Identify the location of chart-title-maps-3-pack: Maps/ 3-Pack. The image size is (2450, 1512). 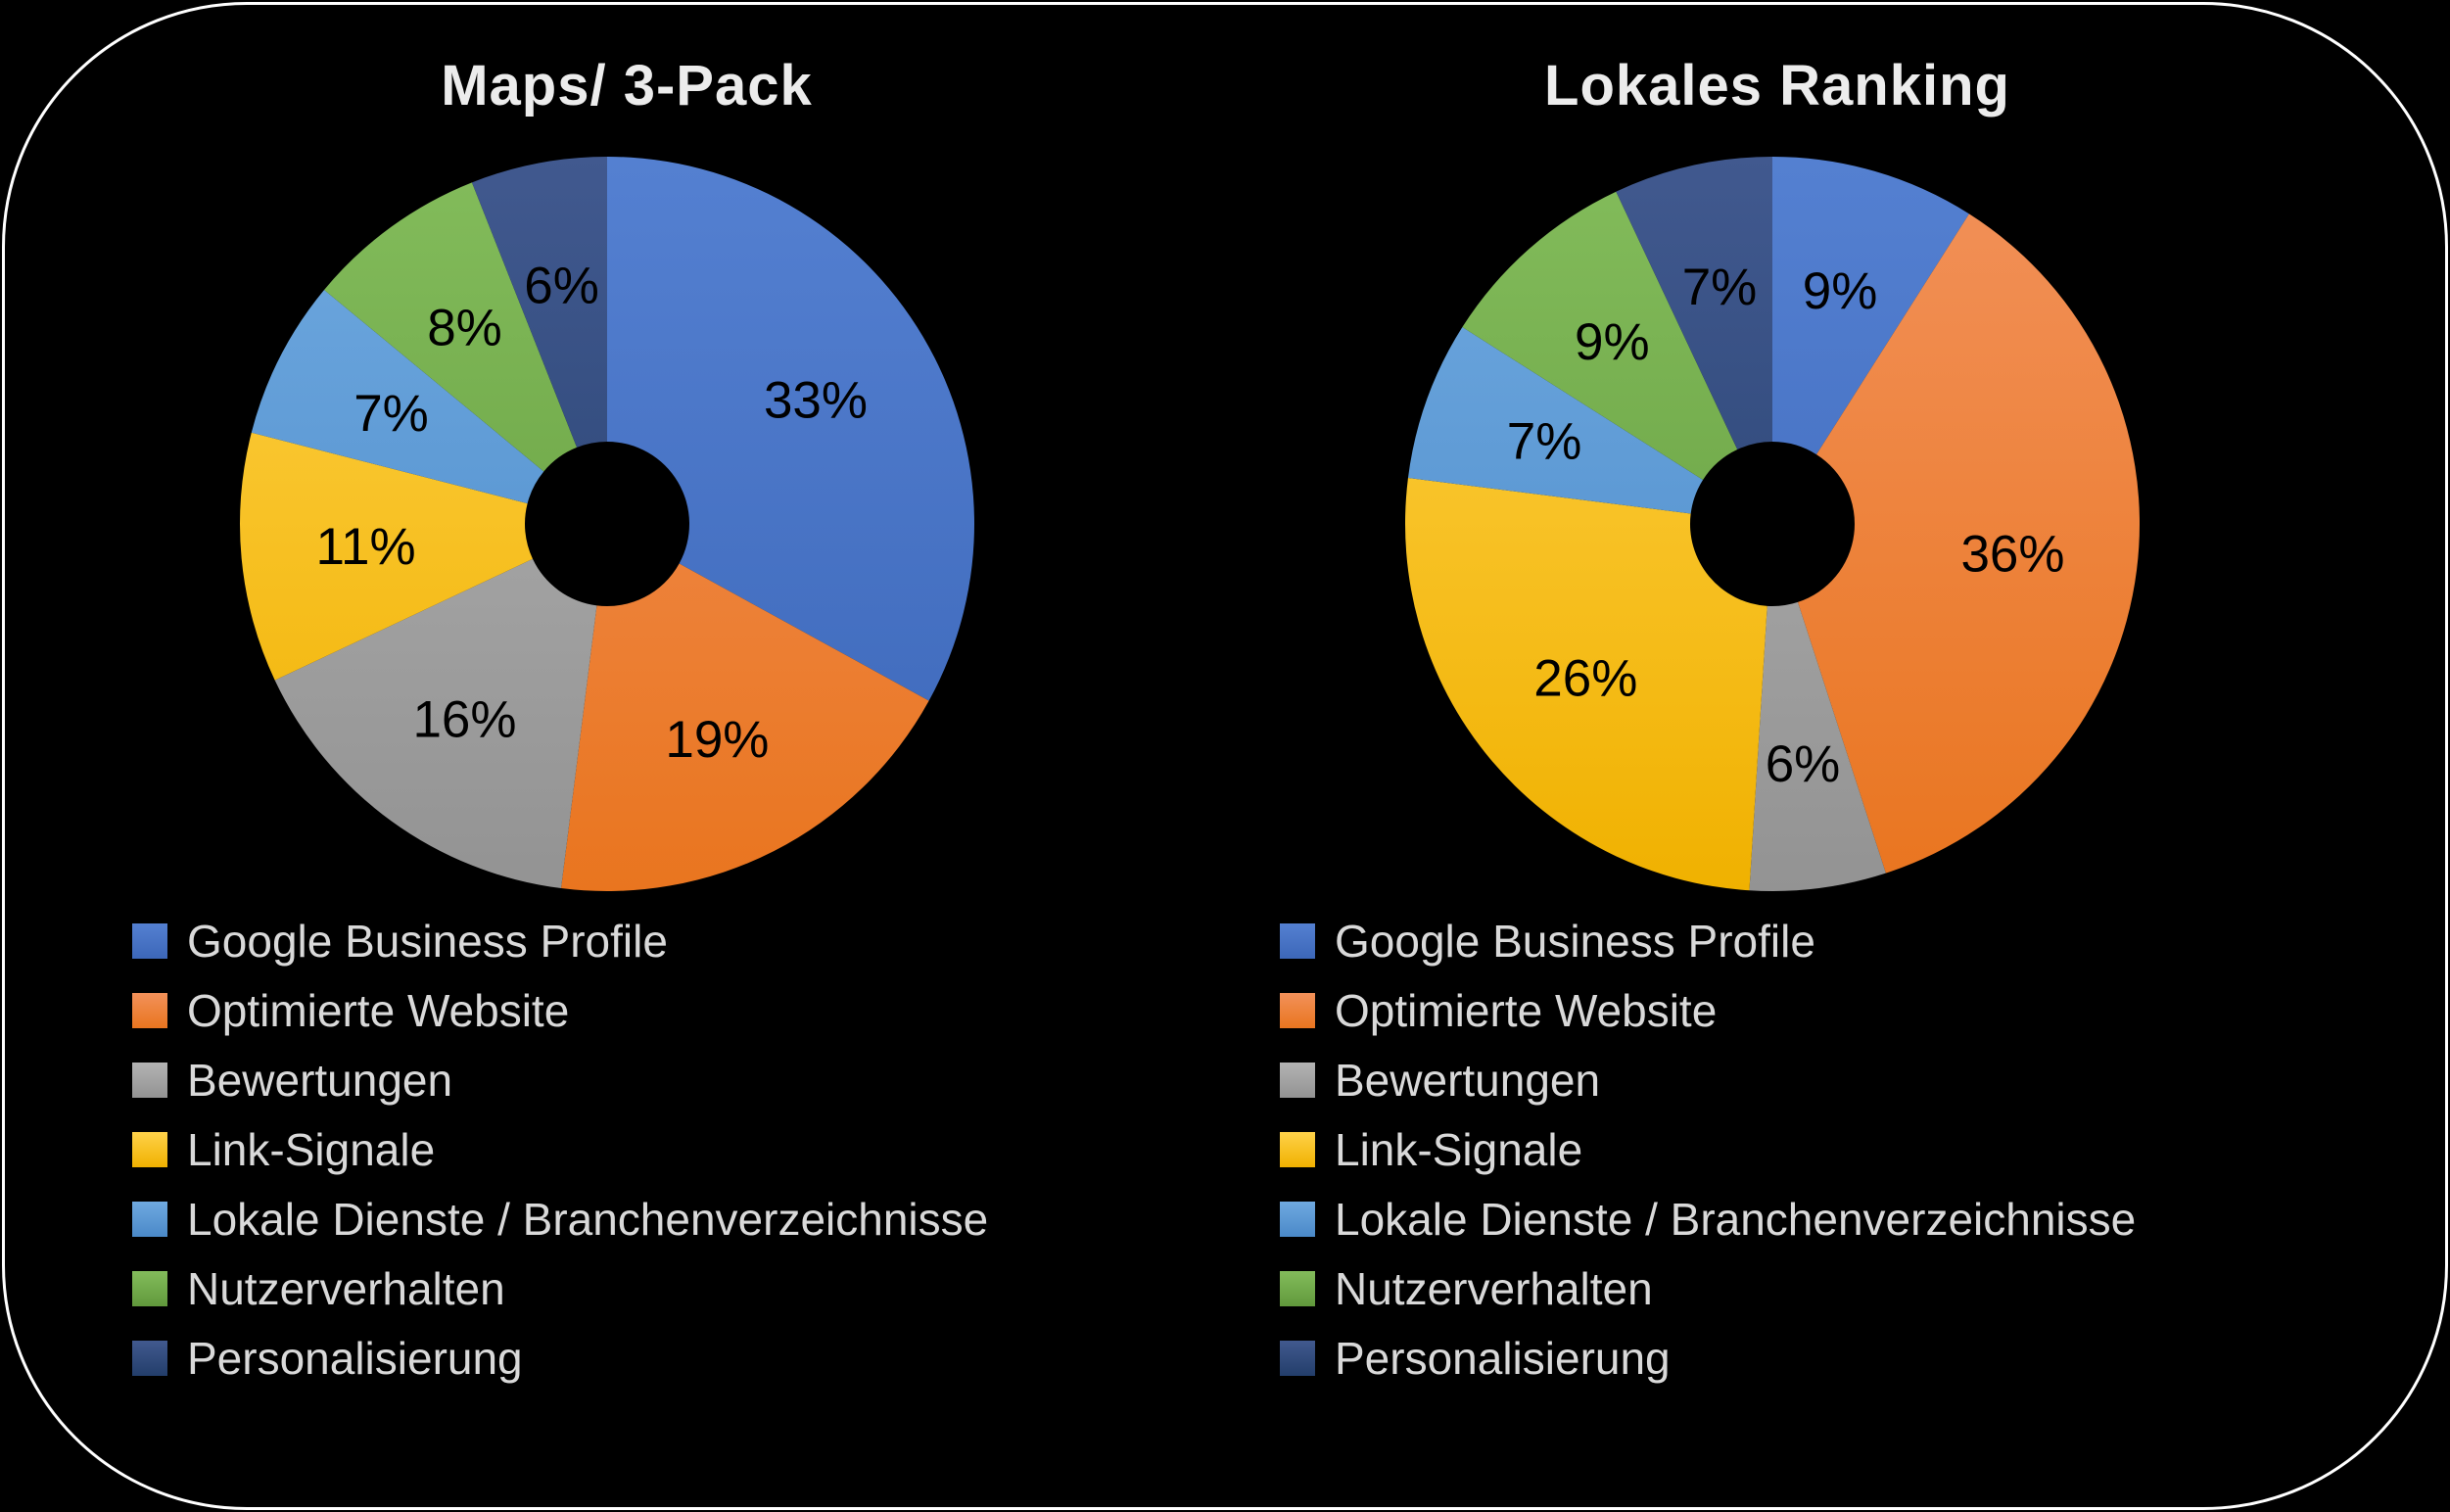
(627, 86).